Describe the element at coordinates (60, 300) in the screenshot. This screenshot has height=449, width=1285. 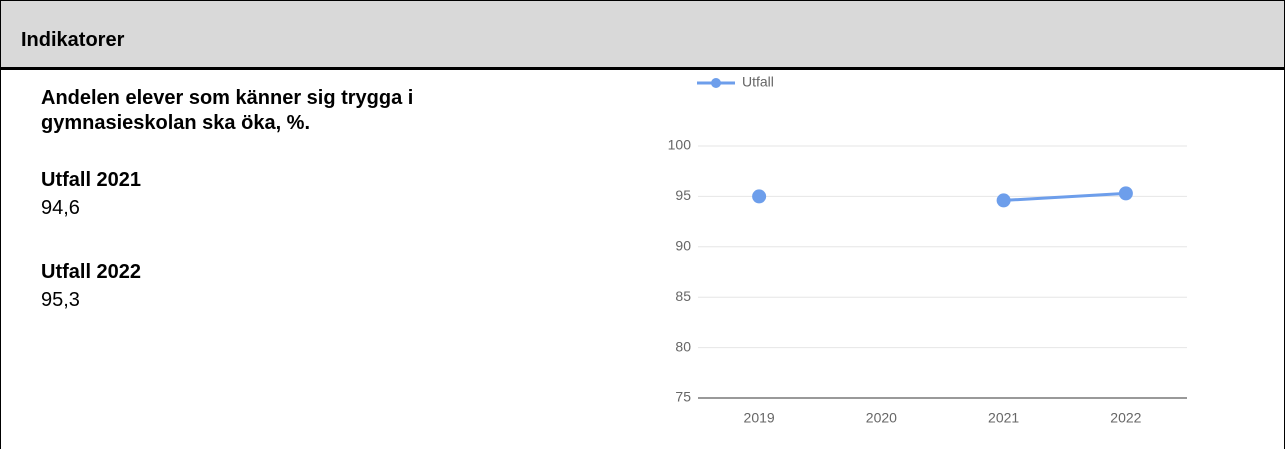
I see `outcome-value: 95,3` at that location.